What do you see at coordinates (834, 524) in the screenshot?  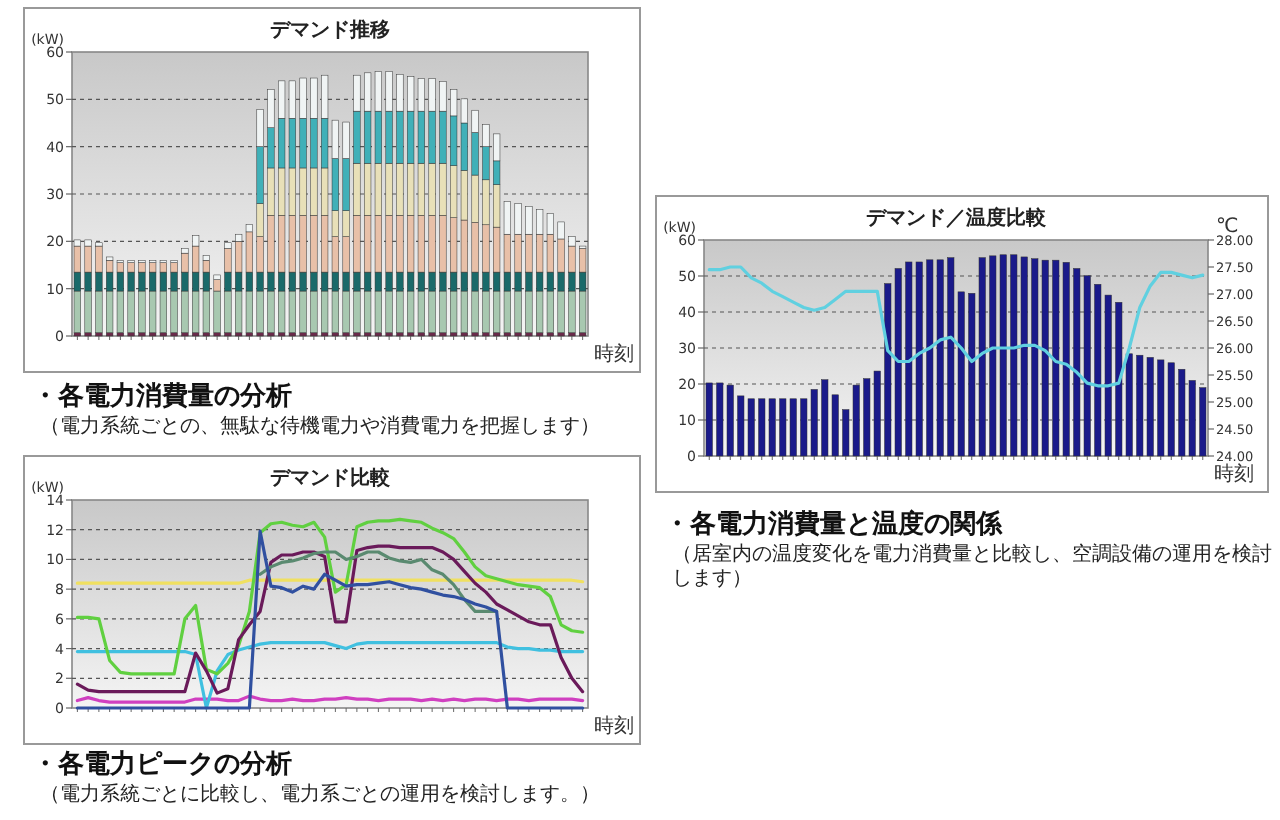 I see `text: ・各電力消費量と温度の関係` at bounding box center [834, 524].